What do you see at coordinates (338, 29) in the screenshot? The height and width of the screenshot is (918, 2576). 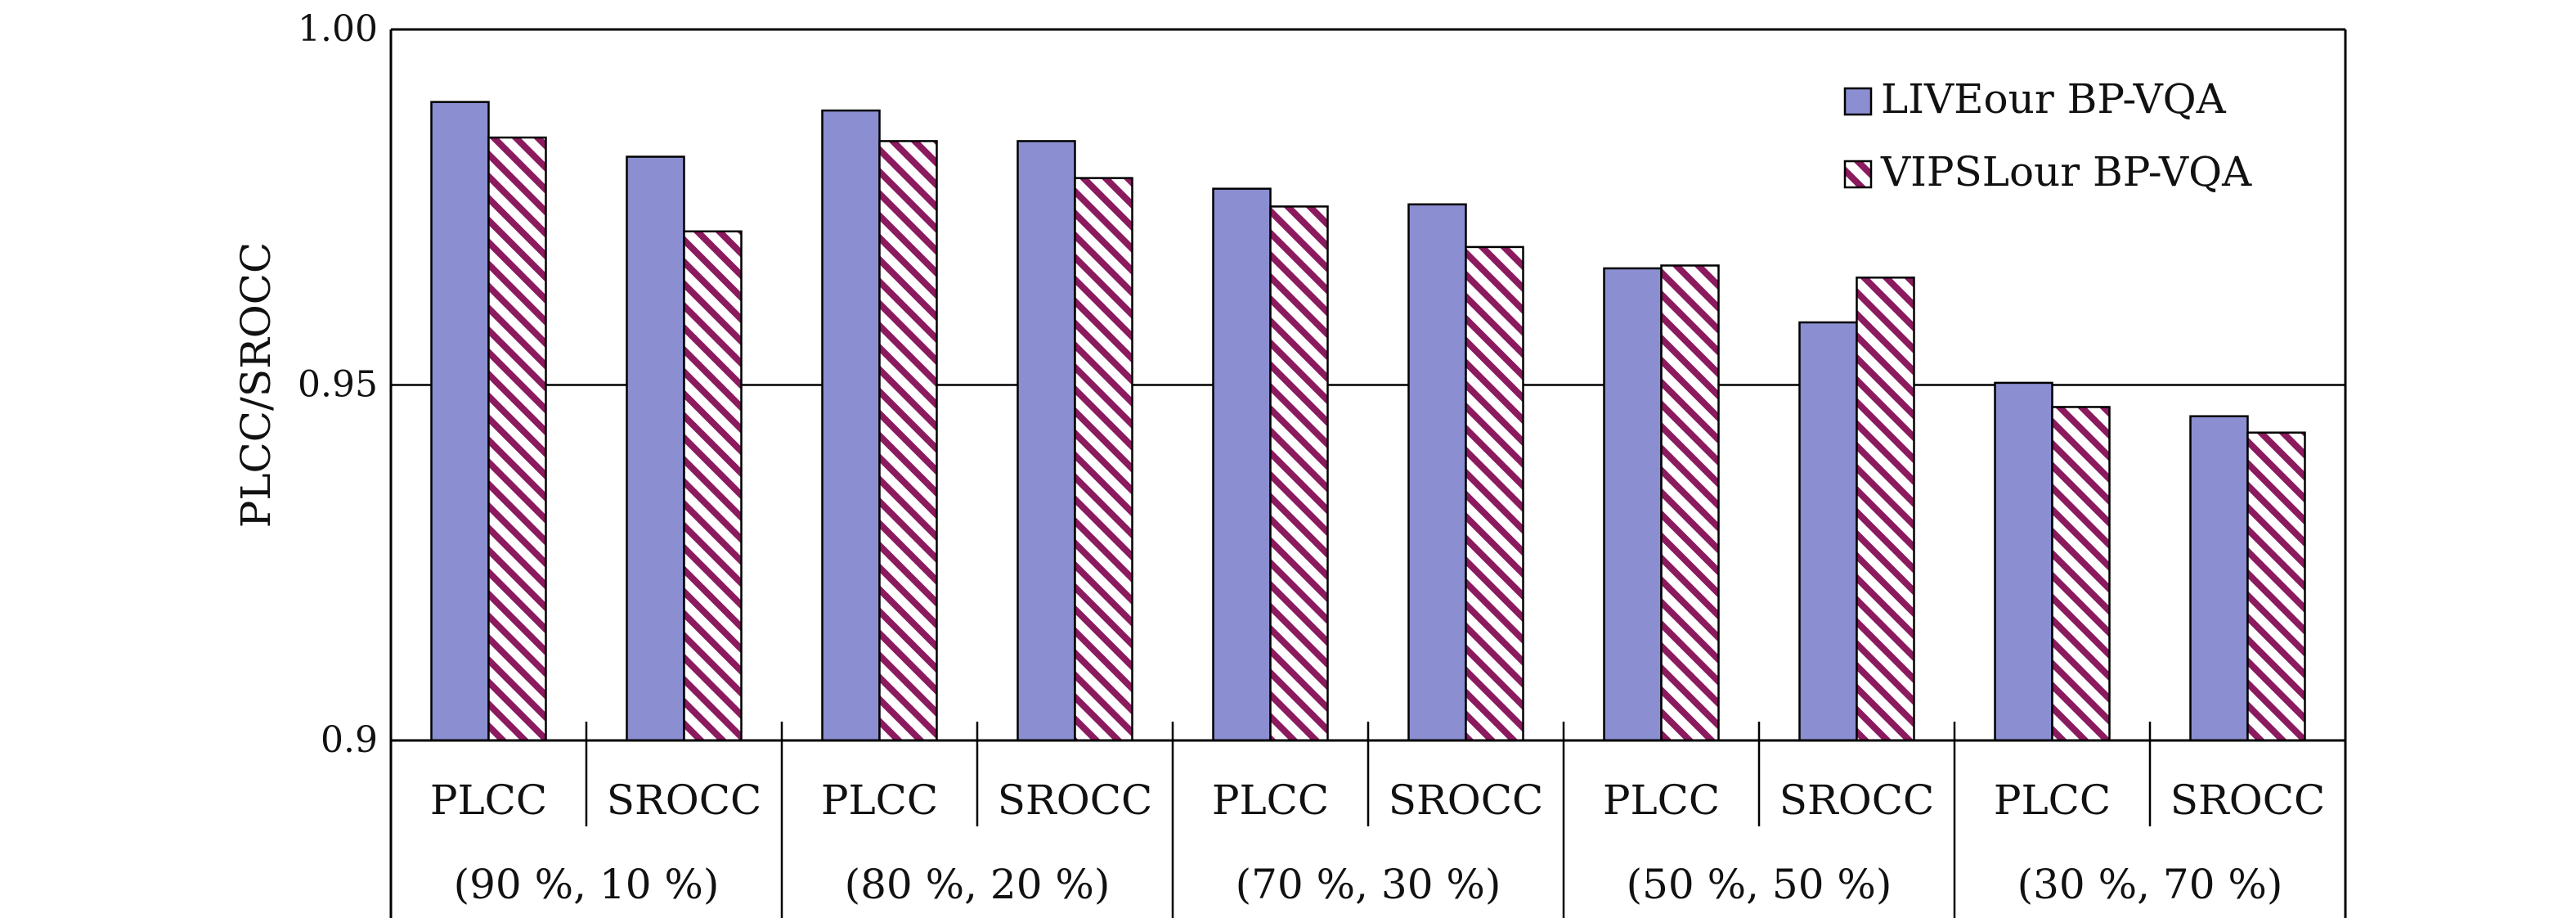 I see `y-tick-label: 1.00` at bounding box center [338, 29].